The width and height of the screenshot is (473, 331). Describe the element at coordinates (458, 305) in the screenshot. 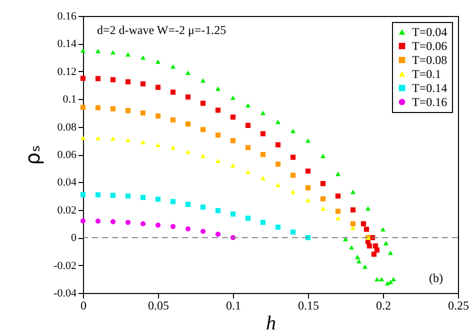

I see `x-tick-label: 0.25` at that location.